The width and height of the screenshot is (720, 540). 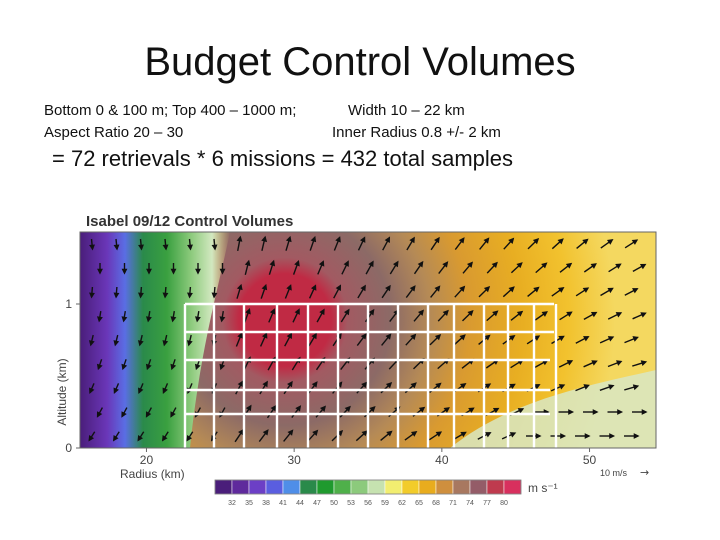 What do you see at coordinates (453, 503) in the screenshot?
I see `colorbar-tick-label: 71` at bounding box center [453, 503].